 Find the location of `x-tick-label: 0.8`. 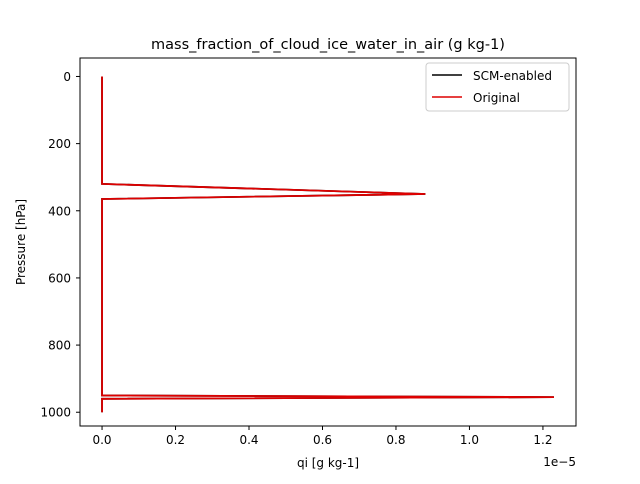

x-tick-label: 0.8 is located at coordinates (395, 440).